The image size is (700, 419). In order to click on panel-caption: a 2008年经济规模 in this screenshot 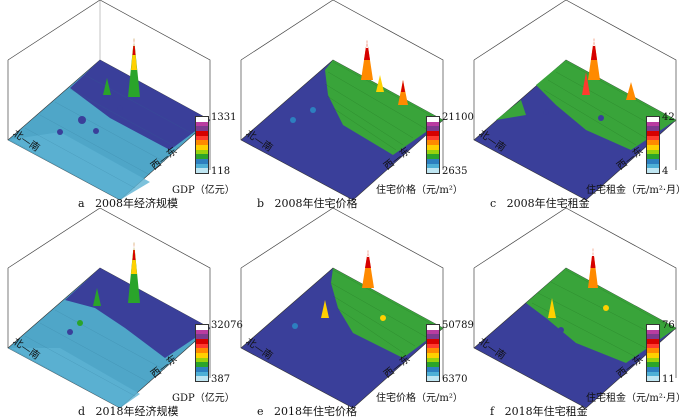, I will do `click(128, 203)`.